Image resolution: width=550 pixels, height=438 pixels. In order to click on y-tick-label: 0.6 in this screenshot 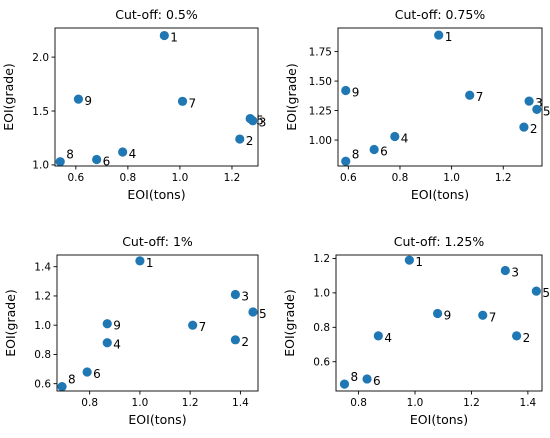, I will do `click(321, 363)`.